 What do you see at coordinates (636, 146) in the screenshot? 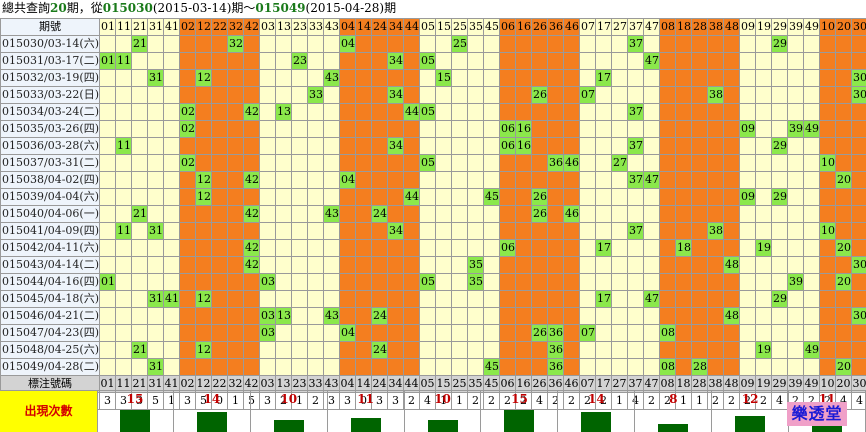
I see `drawn-number: 37` at bounding box center [636, 146].